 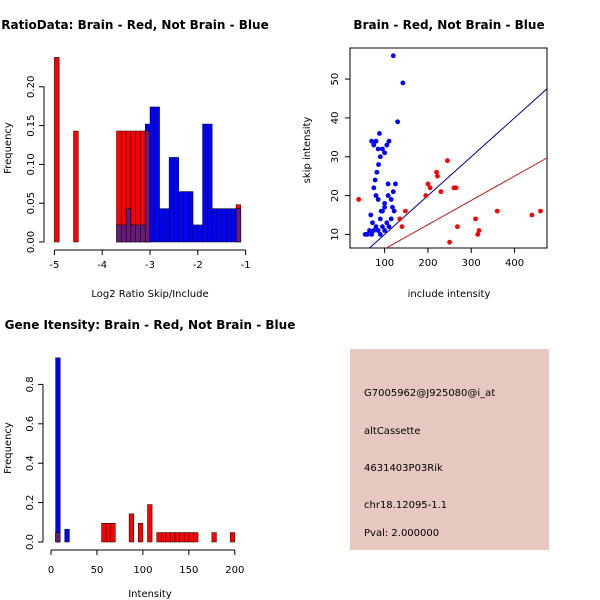 I want to click on probe-id: G7005962@J925080@i_at, so click(x=429, y=393).